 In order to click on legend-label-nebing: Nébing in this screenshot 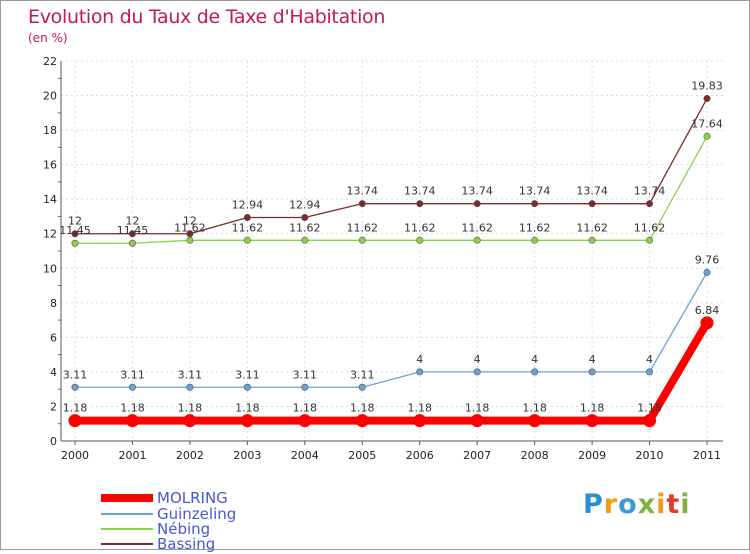, I will do `click(184, 529)`.